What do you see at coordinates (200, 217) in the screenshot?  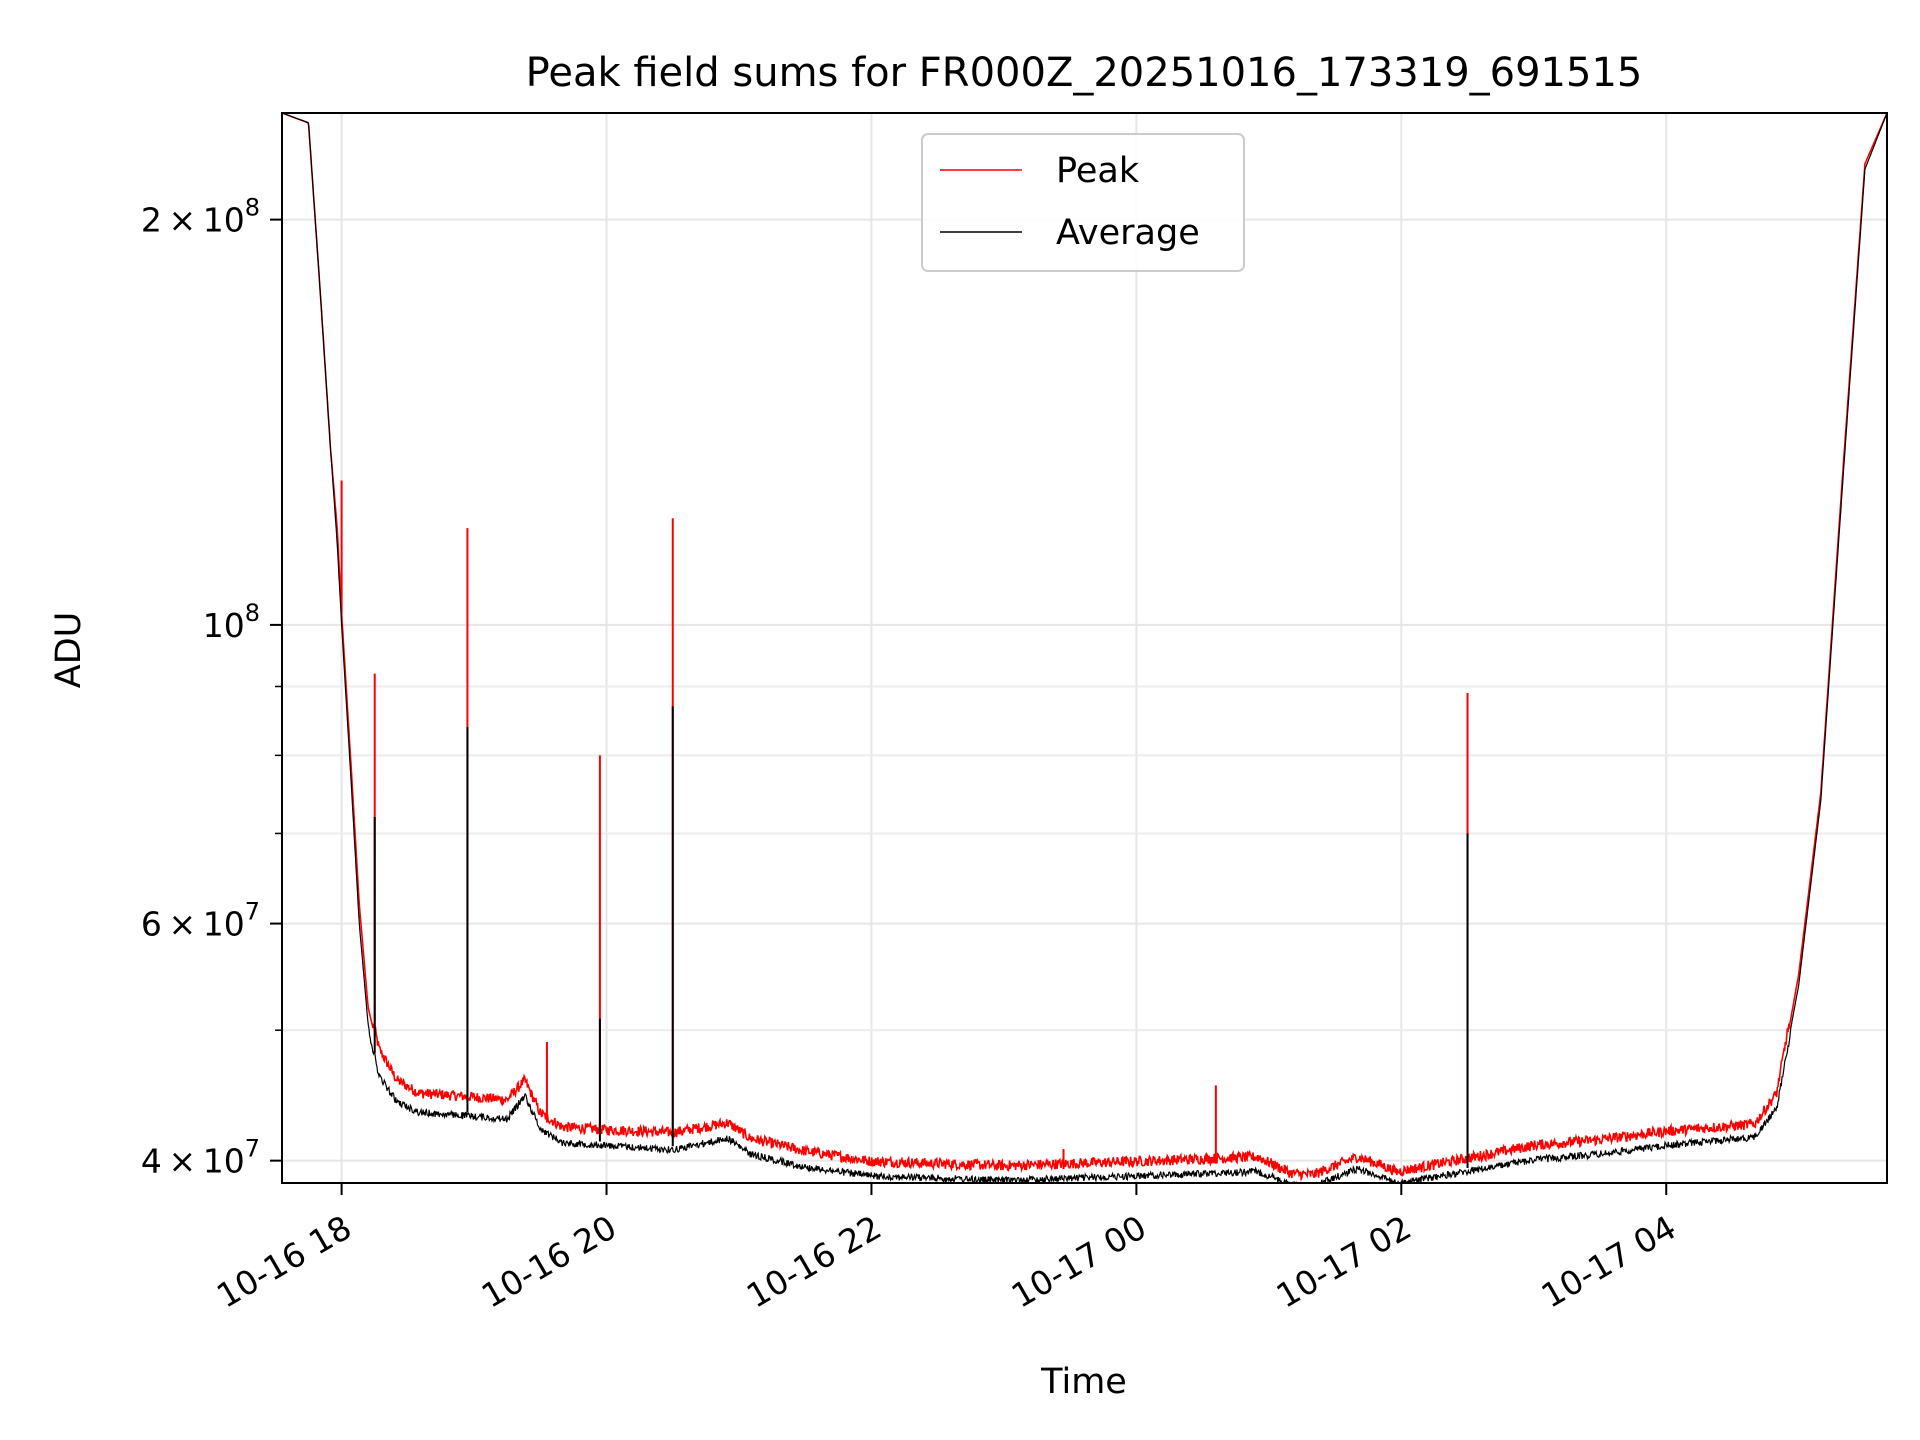 I see `y-tick-label: 2 × 10⁸` at bounding box center [200, 217].